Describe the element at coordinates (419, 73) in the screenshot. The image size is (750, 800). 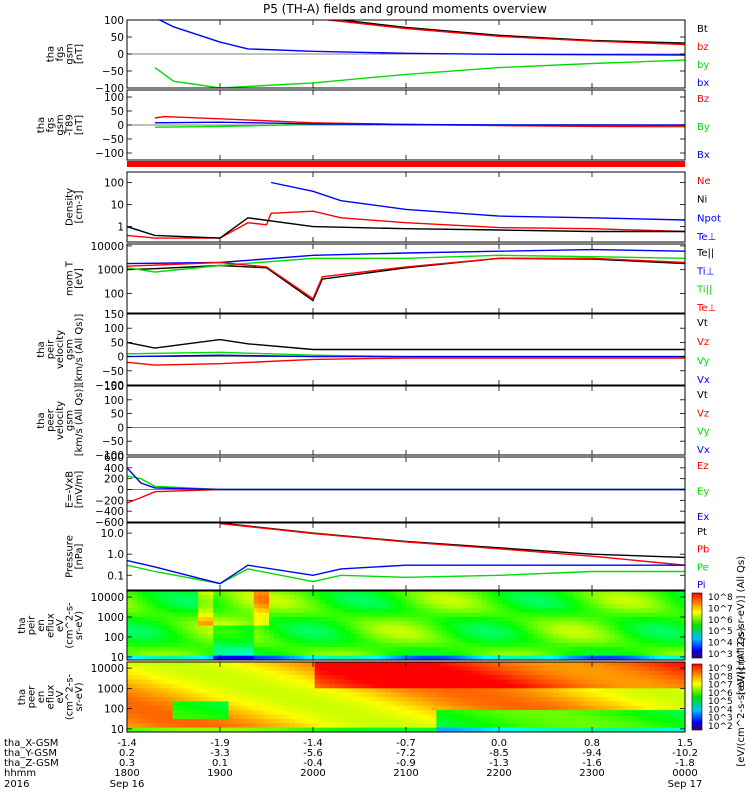
I see `series-line-by` at that location.